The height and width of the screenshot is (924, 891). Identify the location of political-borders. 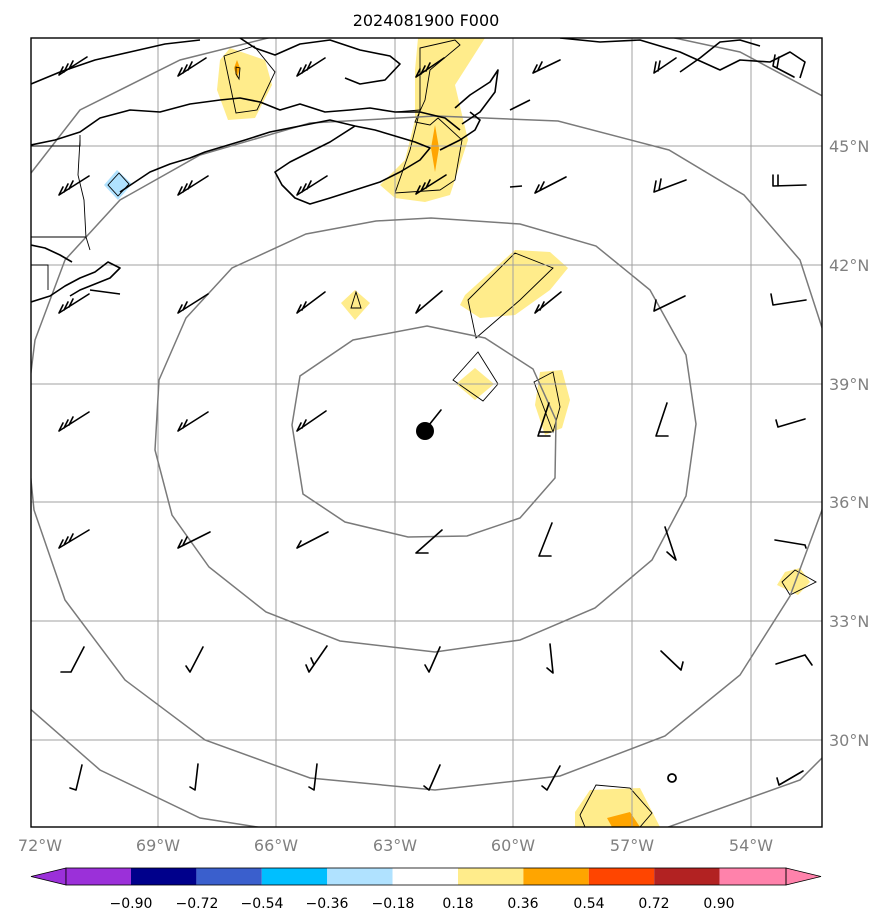
(226, 199).